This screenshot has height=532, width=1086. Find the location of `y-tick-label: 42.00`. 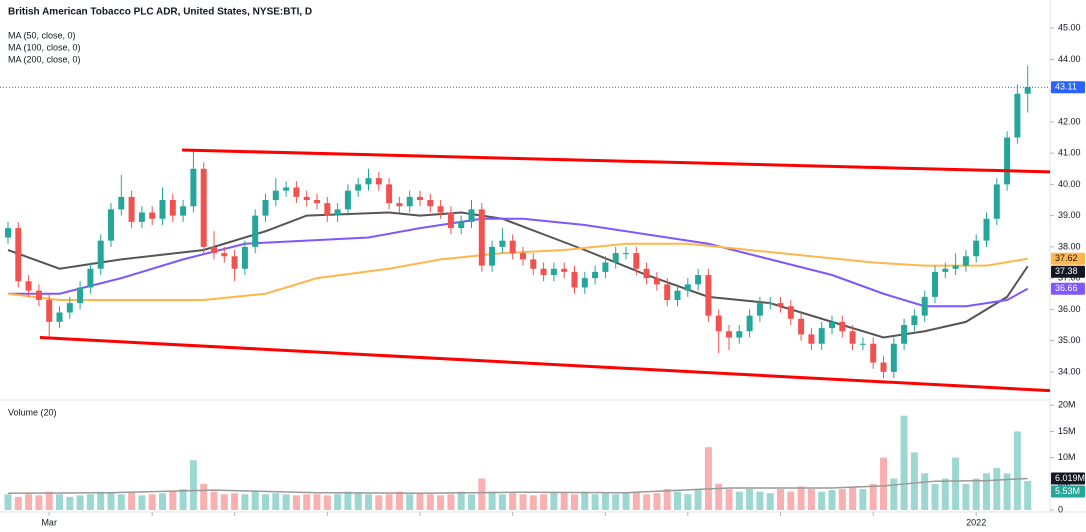

y-tick-label: 42.00 is located at coordinates (1069, 121).